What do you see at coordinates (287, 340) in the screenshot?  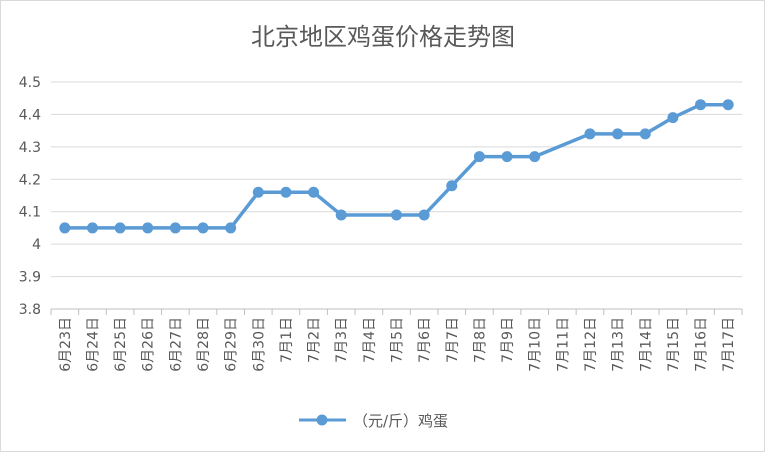 I see `x-tick-label: 7月1日` at bounding box center [287, 340].